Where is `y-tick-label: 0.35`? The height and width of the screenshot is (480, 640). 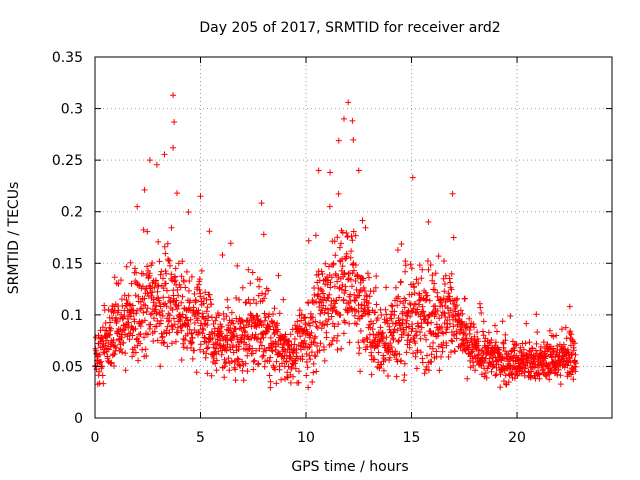
y-tick-label: 0.35 is located at coordinates (67, 58).